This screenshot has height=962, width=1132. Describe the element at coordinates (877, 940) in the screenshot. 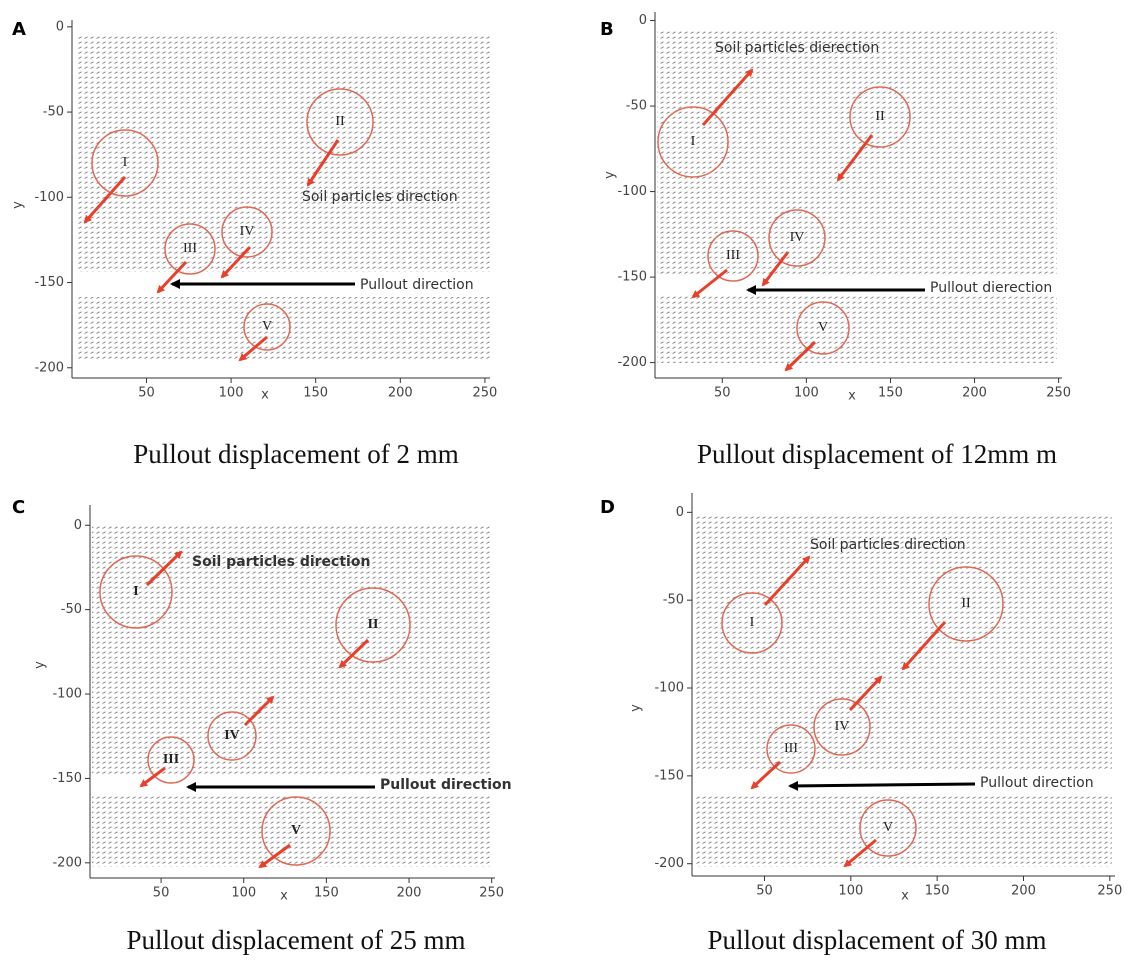

I see `caption: Pullout displacement of 30 mm` at that location.